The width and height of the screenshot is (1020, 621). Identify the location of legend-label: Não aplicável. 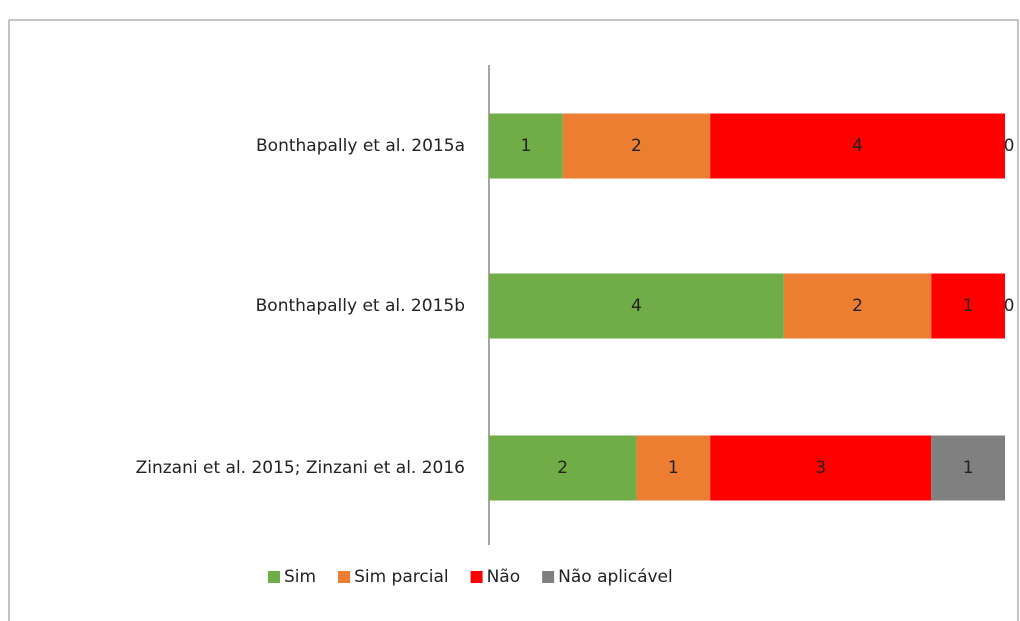
(615, 577).